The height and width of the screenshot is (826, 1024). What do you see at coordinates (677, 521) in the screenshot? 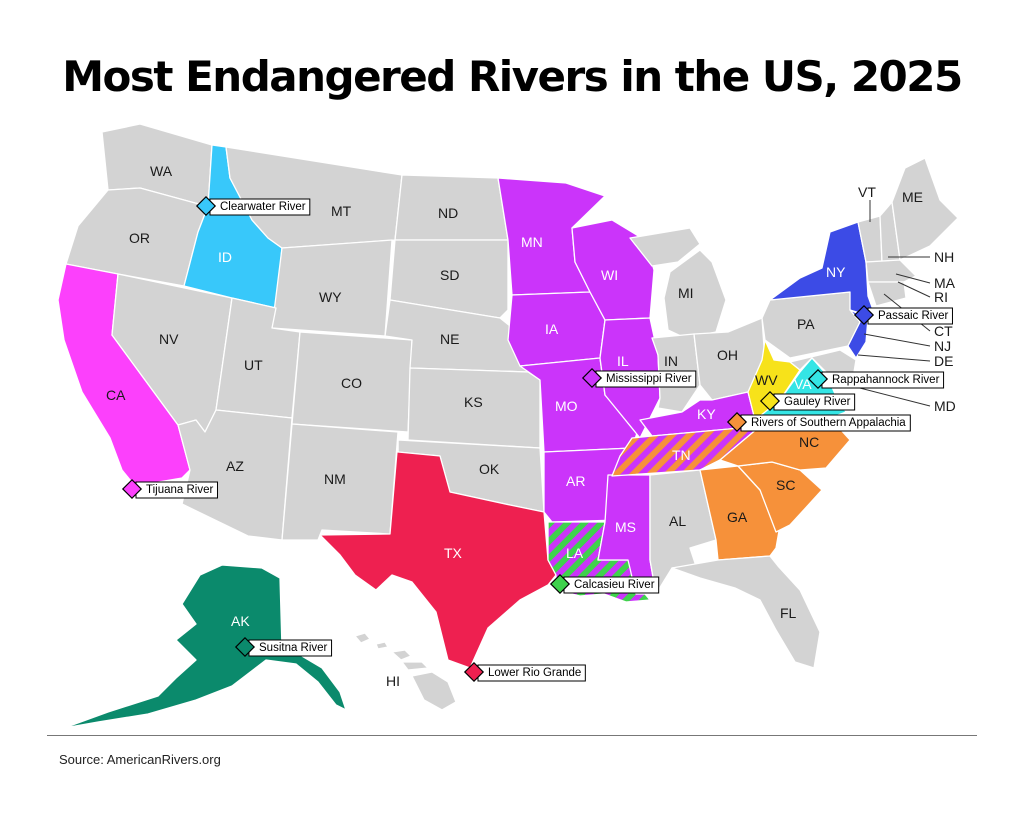
I see `label-al: AL` at bounding box center [677, 521].